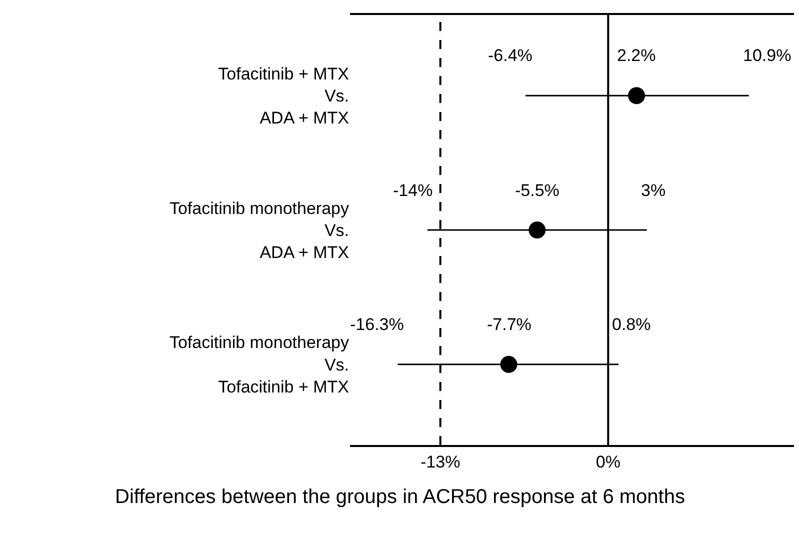  Describe the element at coordinates (767, 55) in the screenshot. I see `annotation: 10.9%` at that location.